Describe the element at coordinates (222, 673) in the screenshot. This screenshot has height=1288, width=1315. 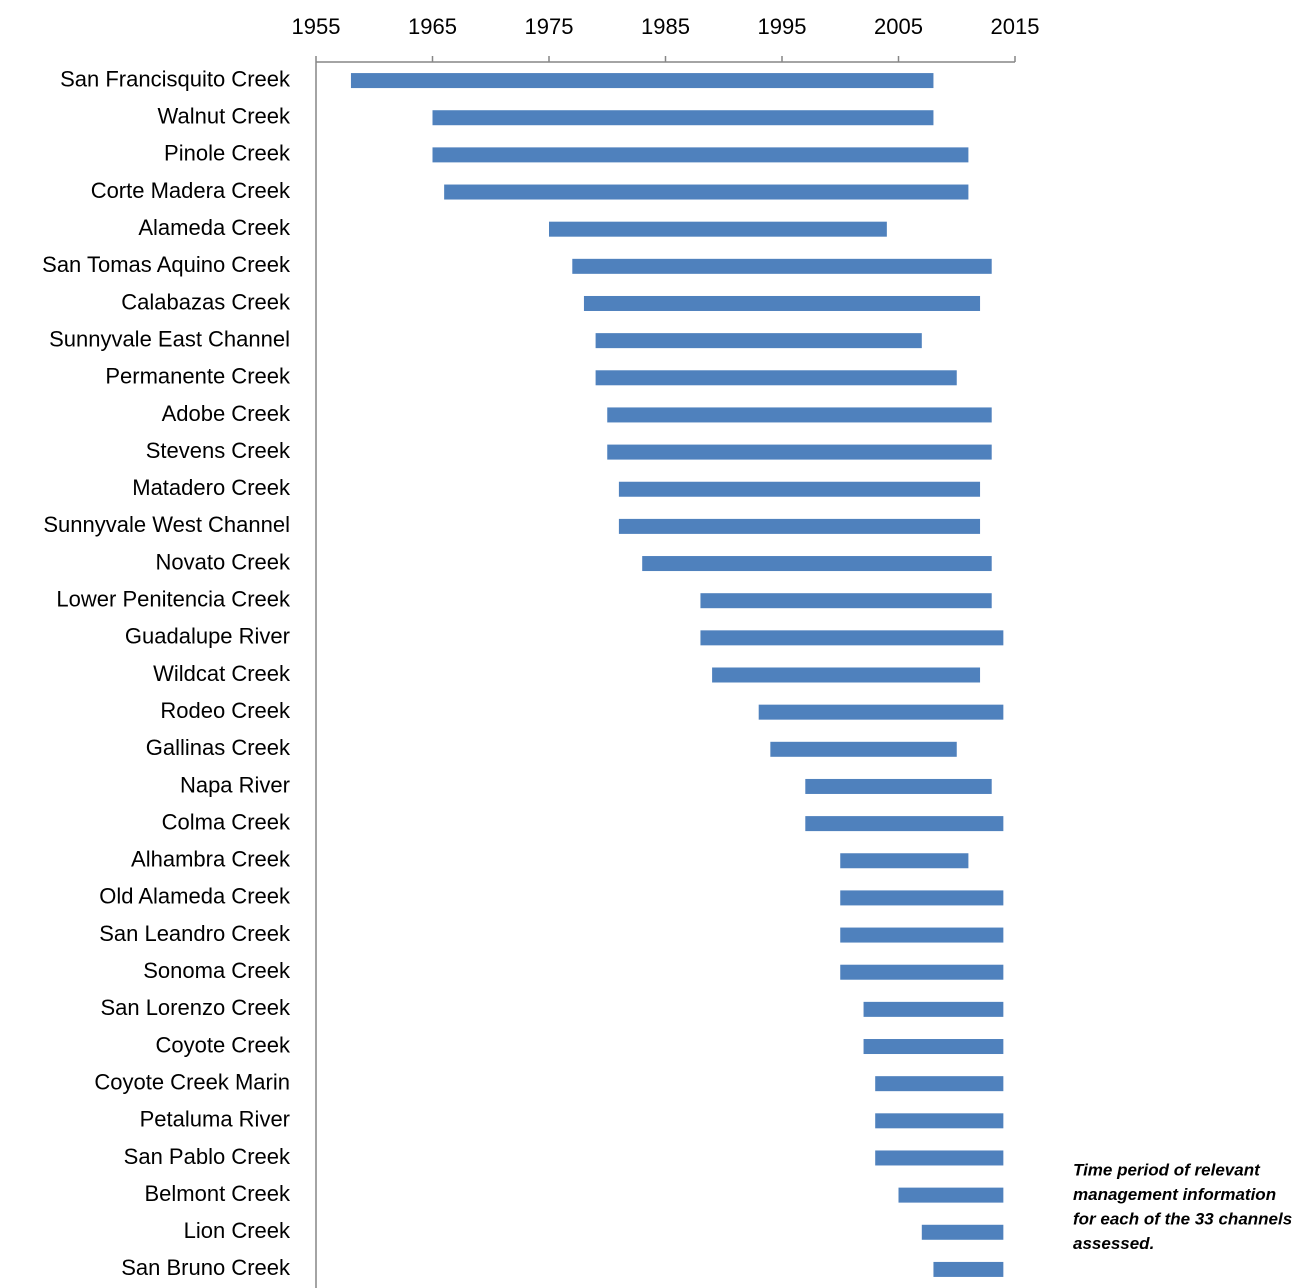
I see `y-tick-label: Wildcat Creek` at that location.